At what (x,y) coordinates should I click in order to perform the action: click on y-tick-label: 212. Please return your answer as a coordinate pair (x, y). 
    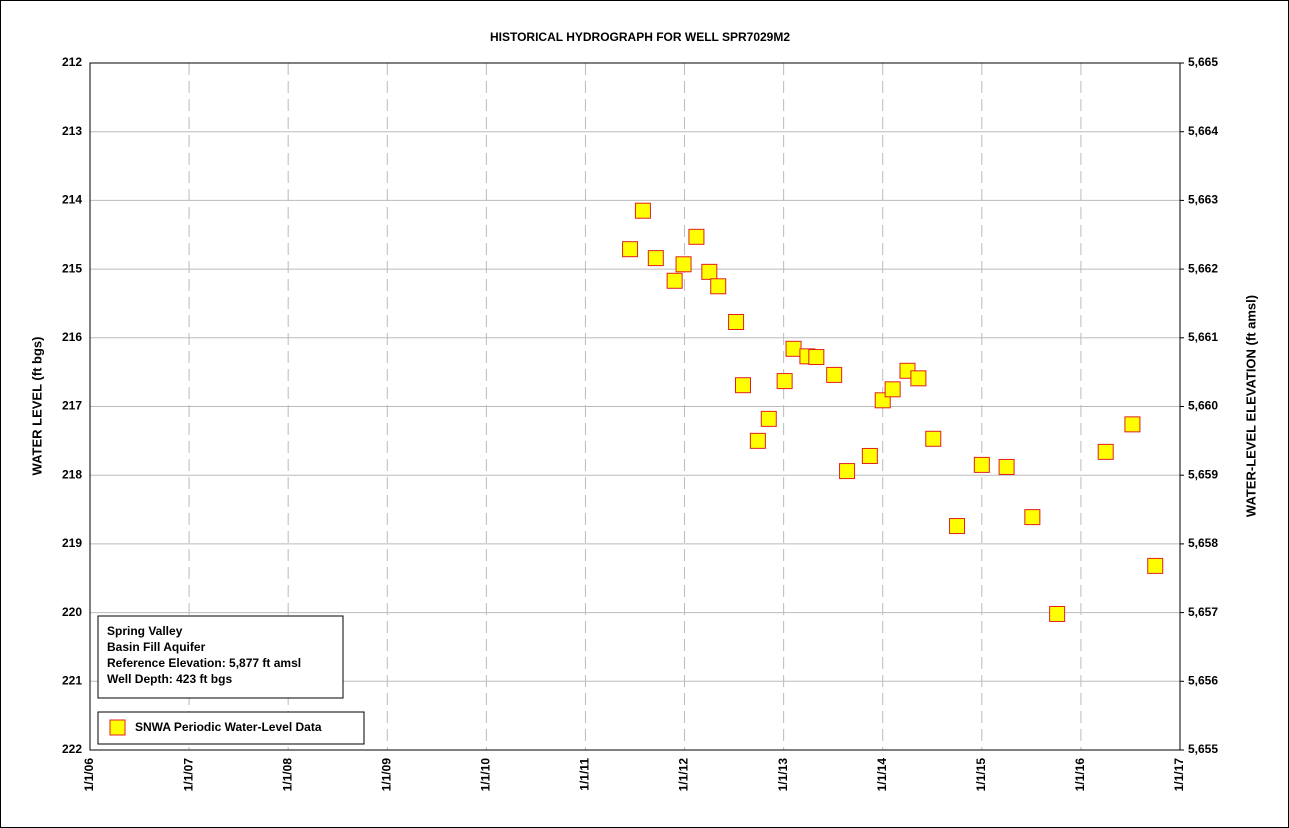
    Looking at the image, I should click on (72, 62).